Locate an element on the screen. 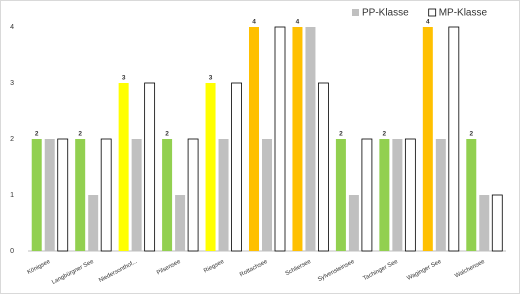 The image size is (520, 294). y-tick-label: 3 is located at coordinates (12, 83).